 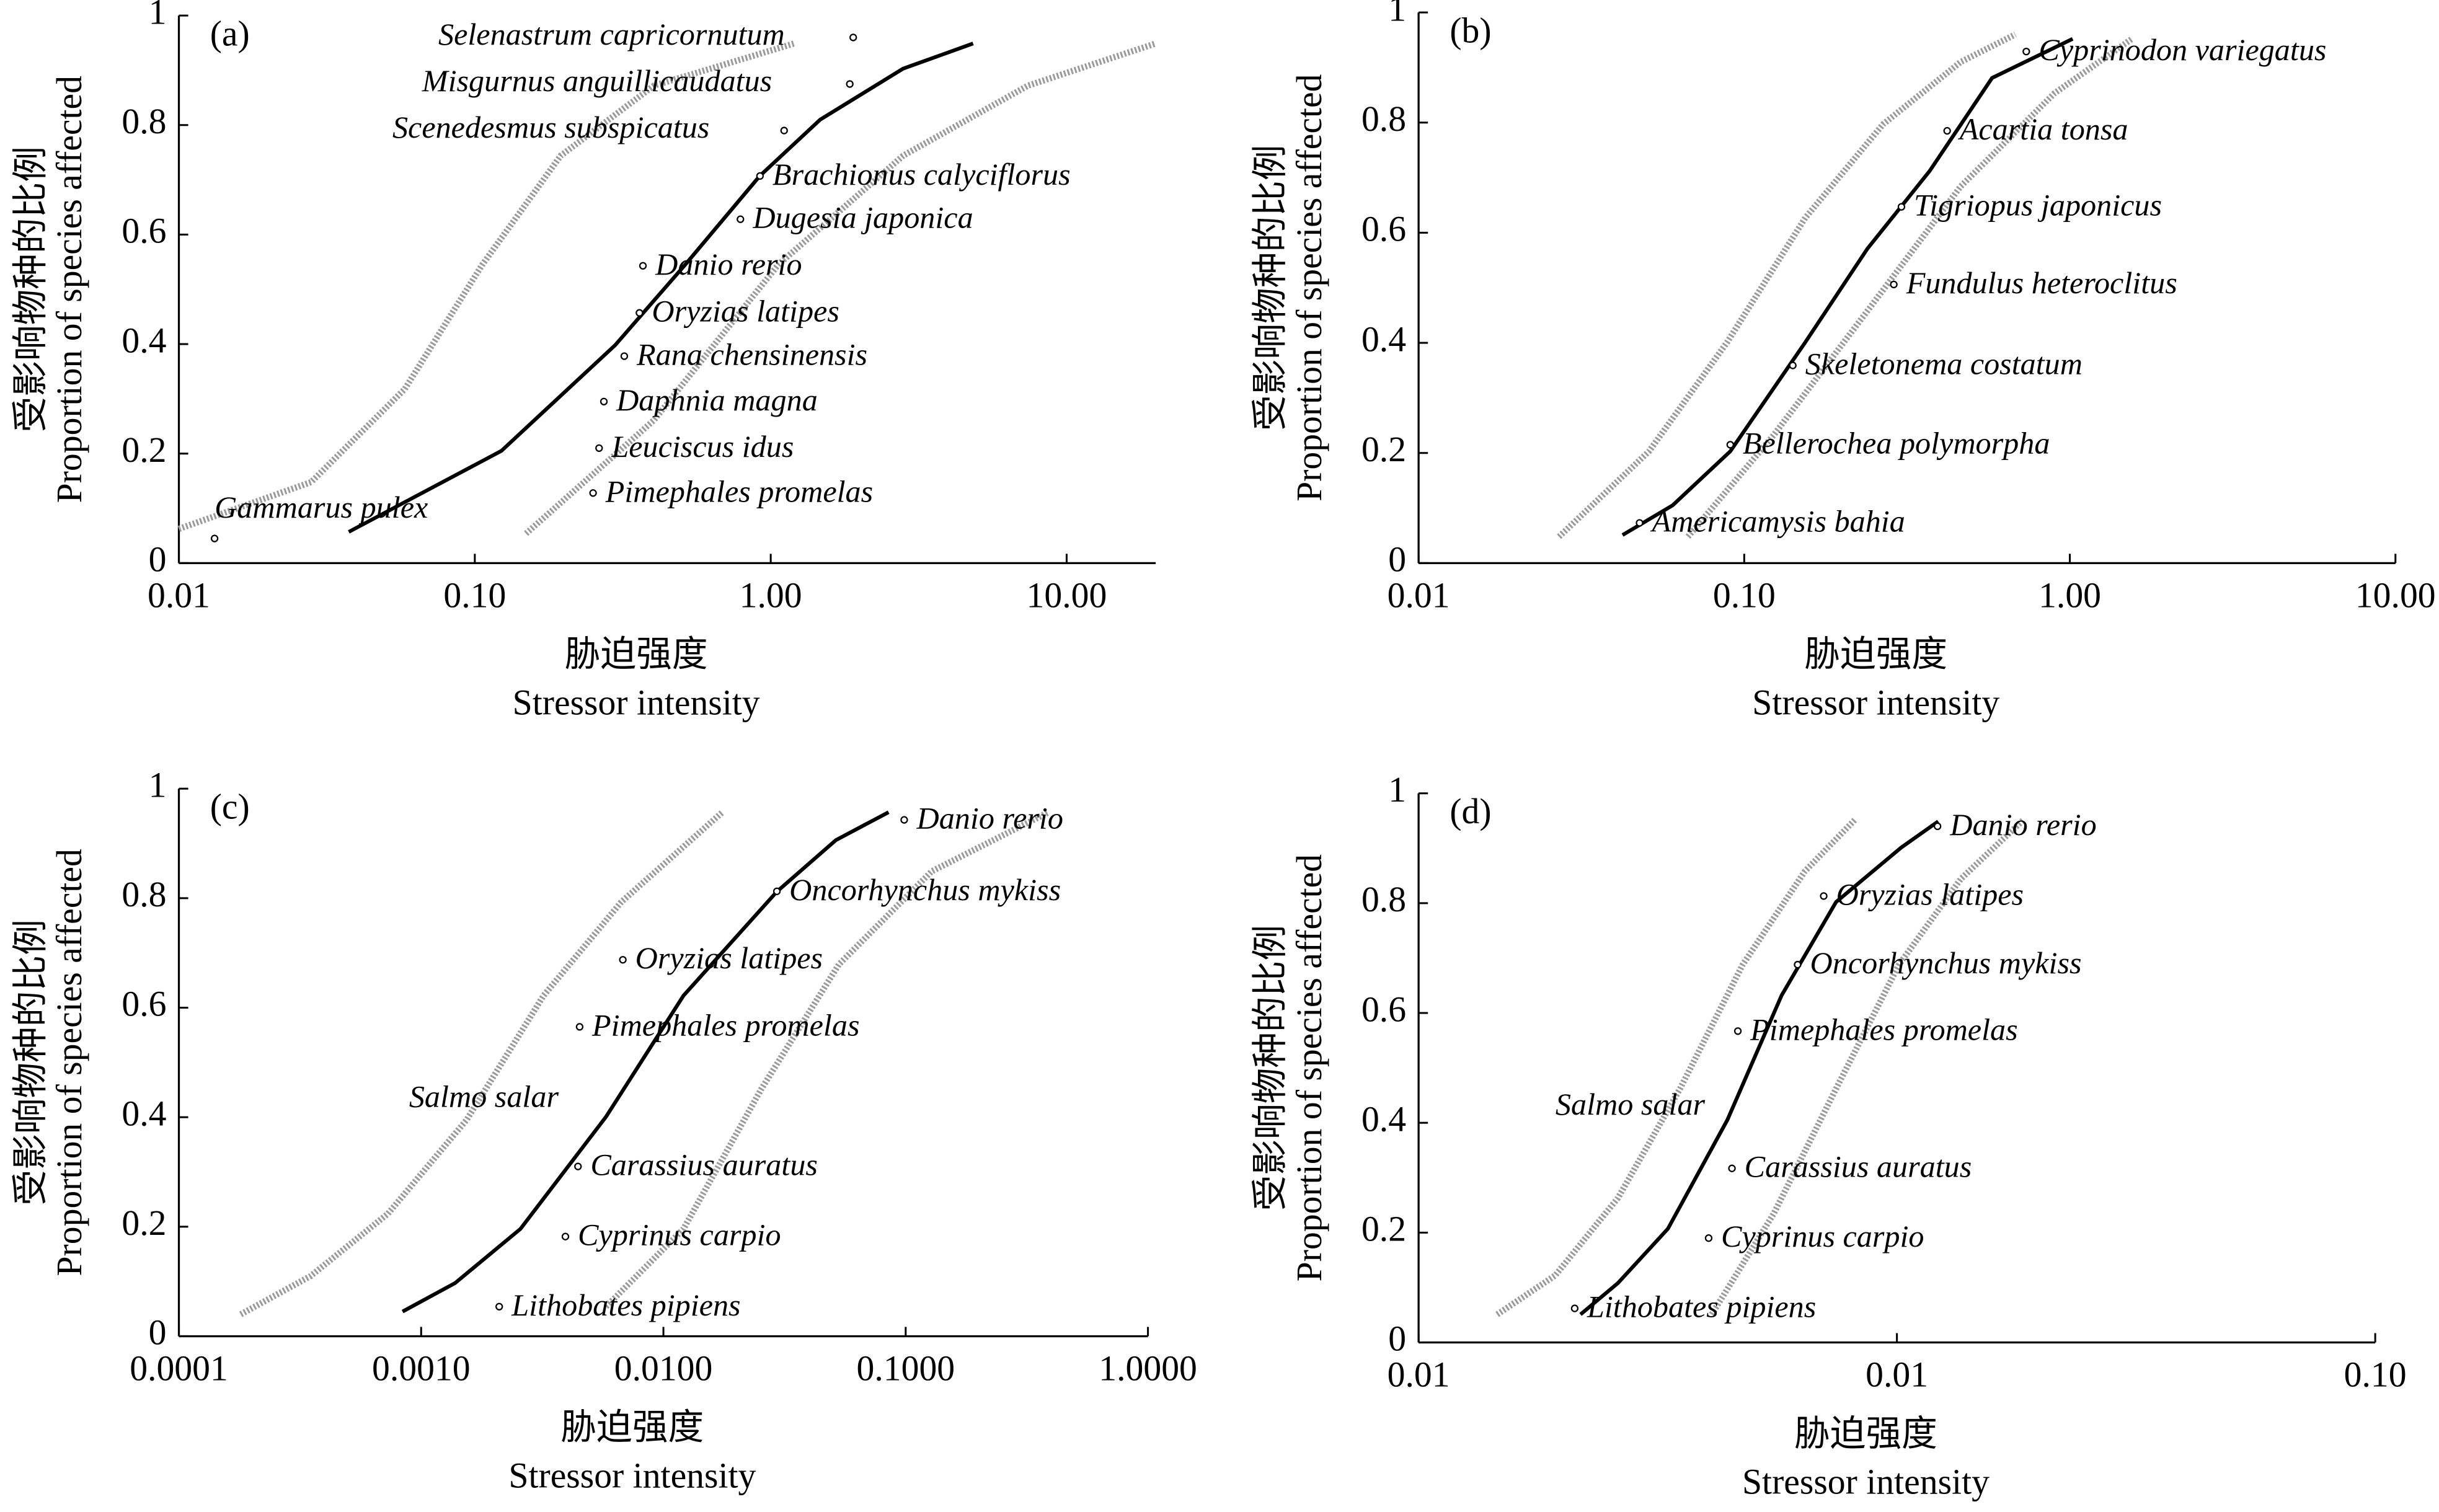 What do you see at coordinates (597, 80) in the screenshot?
I see `species-label: Misgurnus anguillicaudatus` at bounding box center [597, 80].